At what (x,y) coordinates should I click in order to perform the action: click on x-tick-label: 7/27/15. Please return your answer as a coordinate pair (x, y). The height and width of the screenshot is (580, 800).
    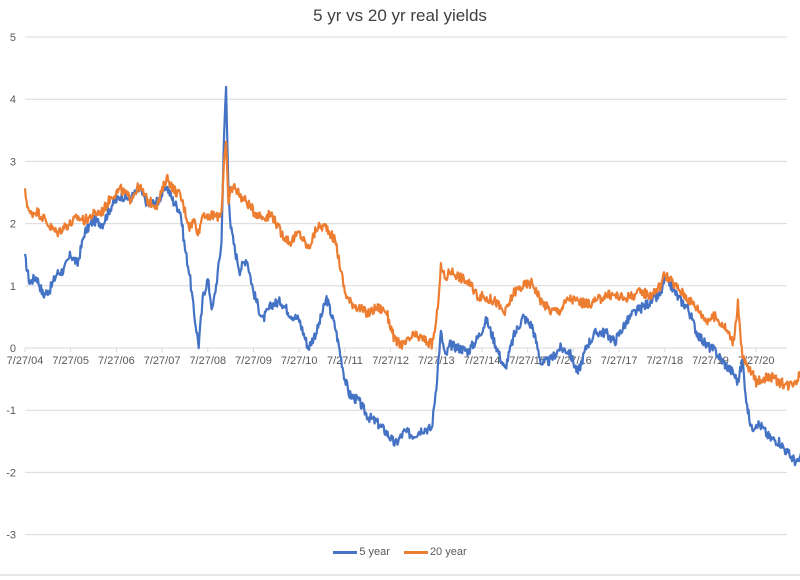
    Looking at the image, I should click on (527, 361).